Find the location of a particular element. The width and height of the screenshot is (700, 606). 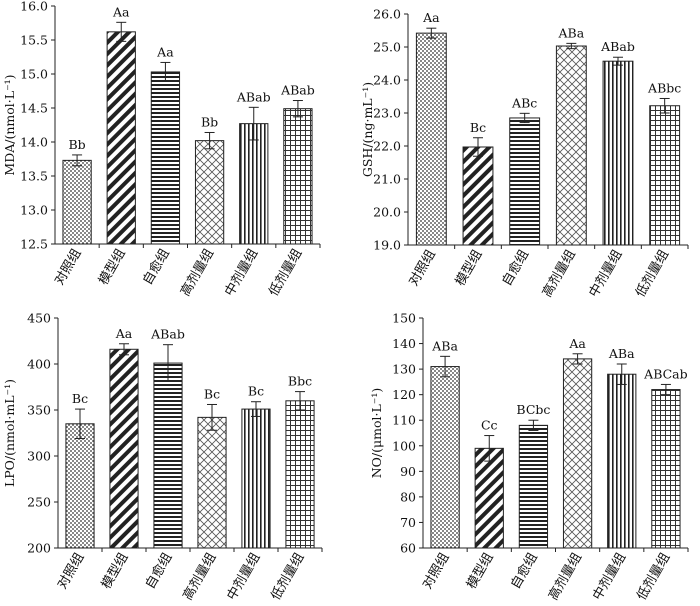

y-tick-label: 15.5 is located at coordinates (34, 40).